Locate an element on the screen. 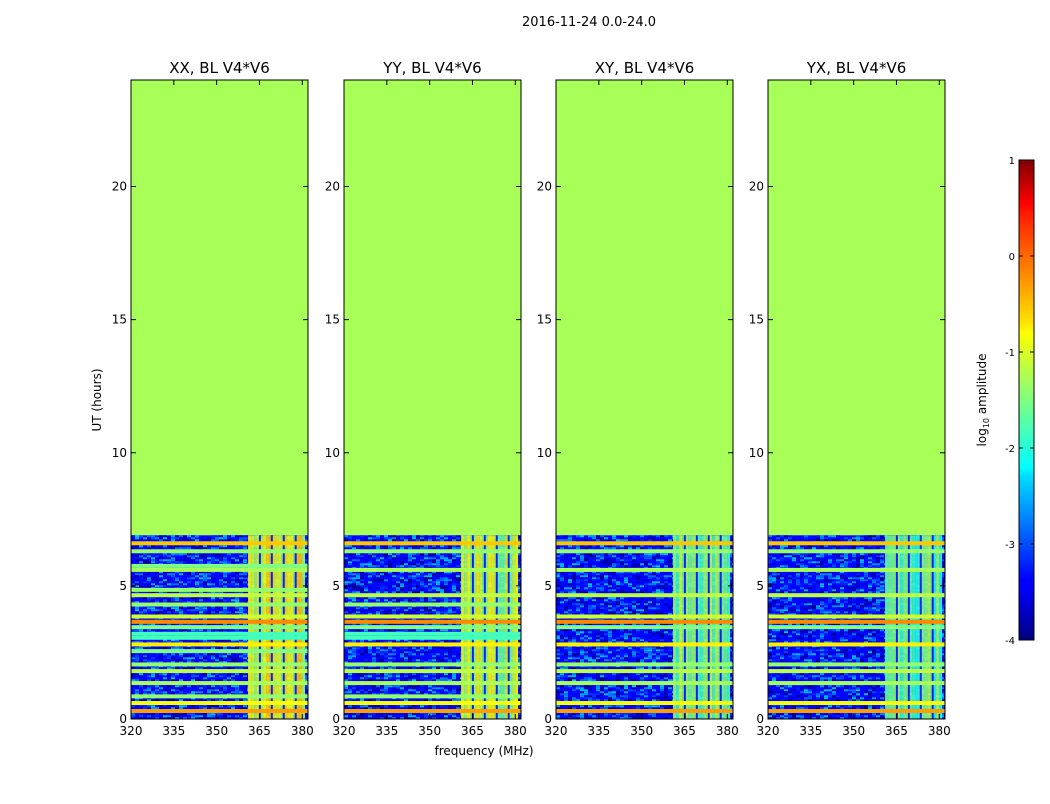  panel-title: XX, BL V4*V6 is located at coordinates (219, 68).